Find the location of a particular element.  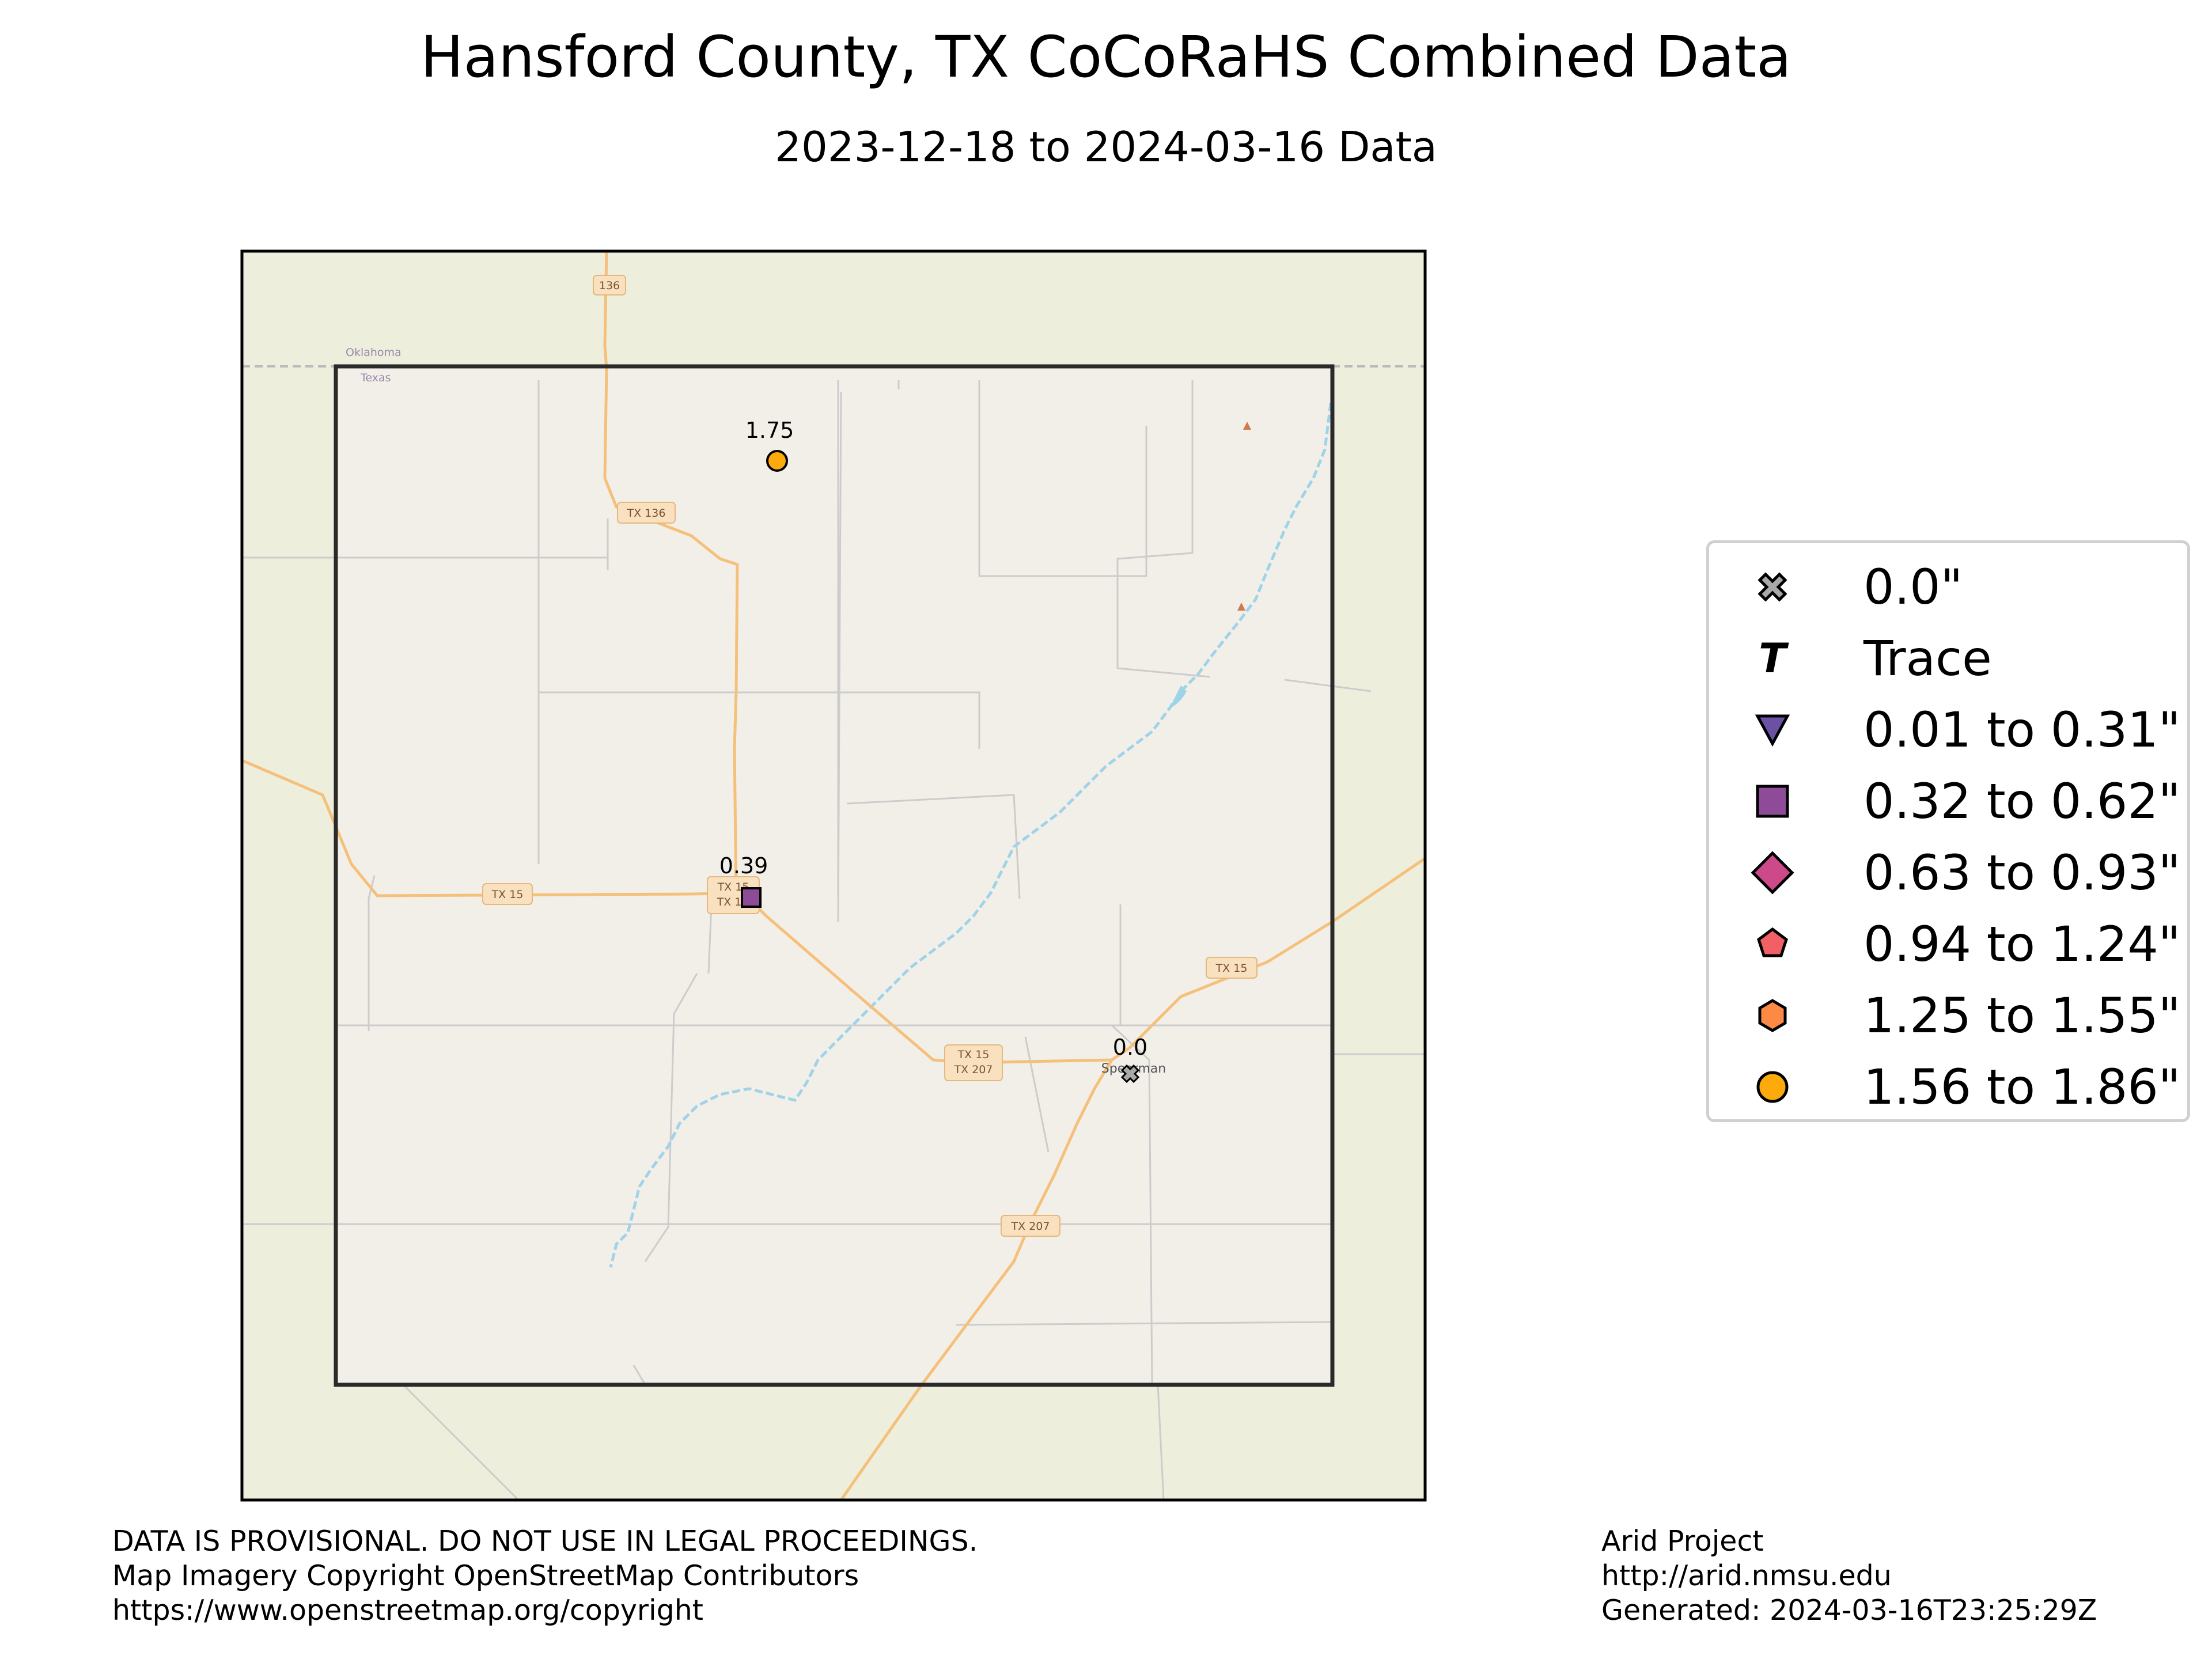

station-symbol-x is located at coordinates (1130, 1074).